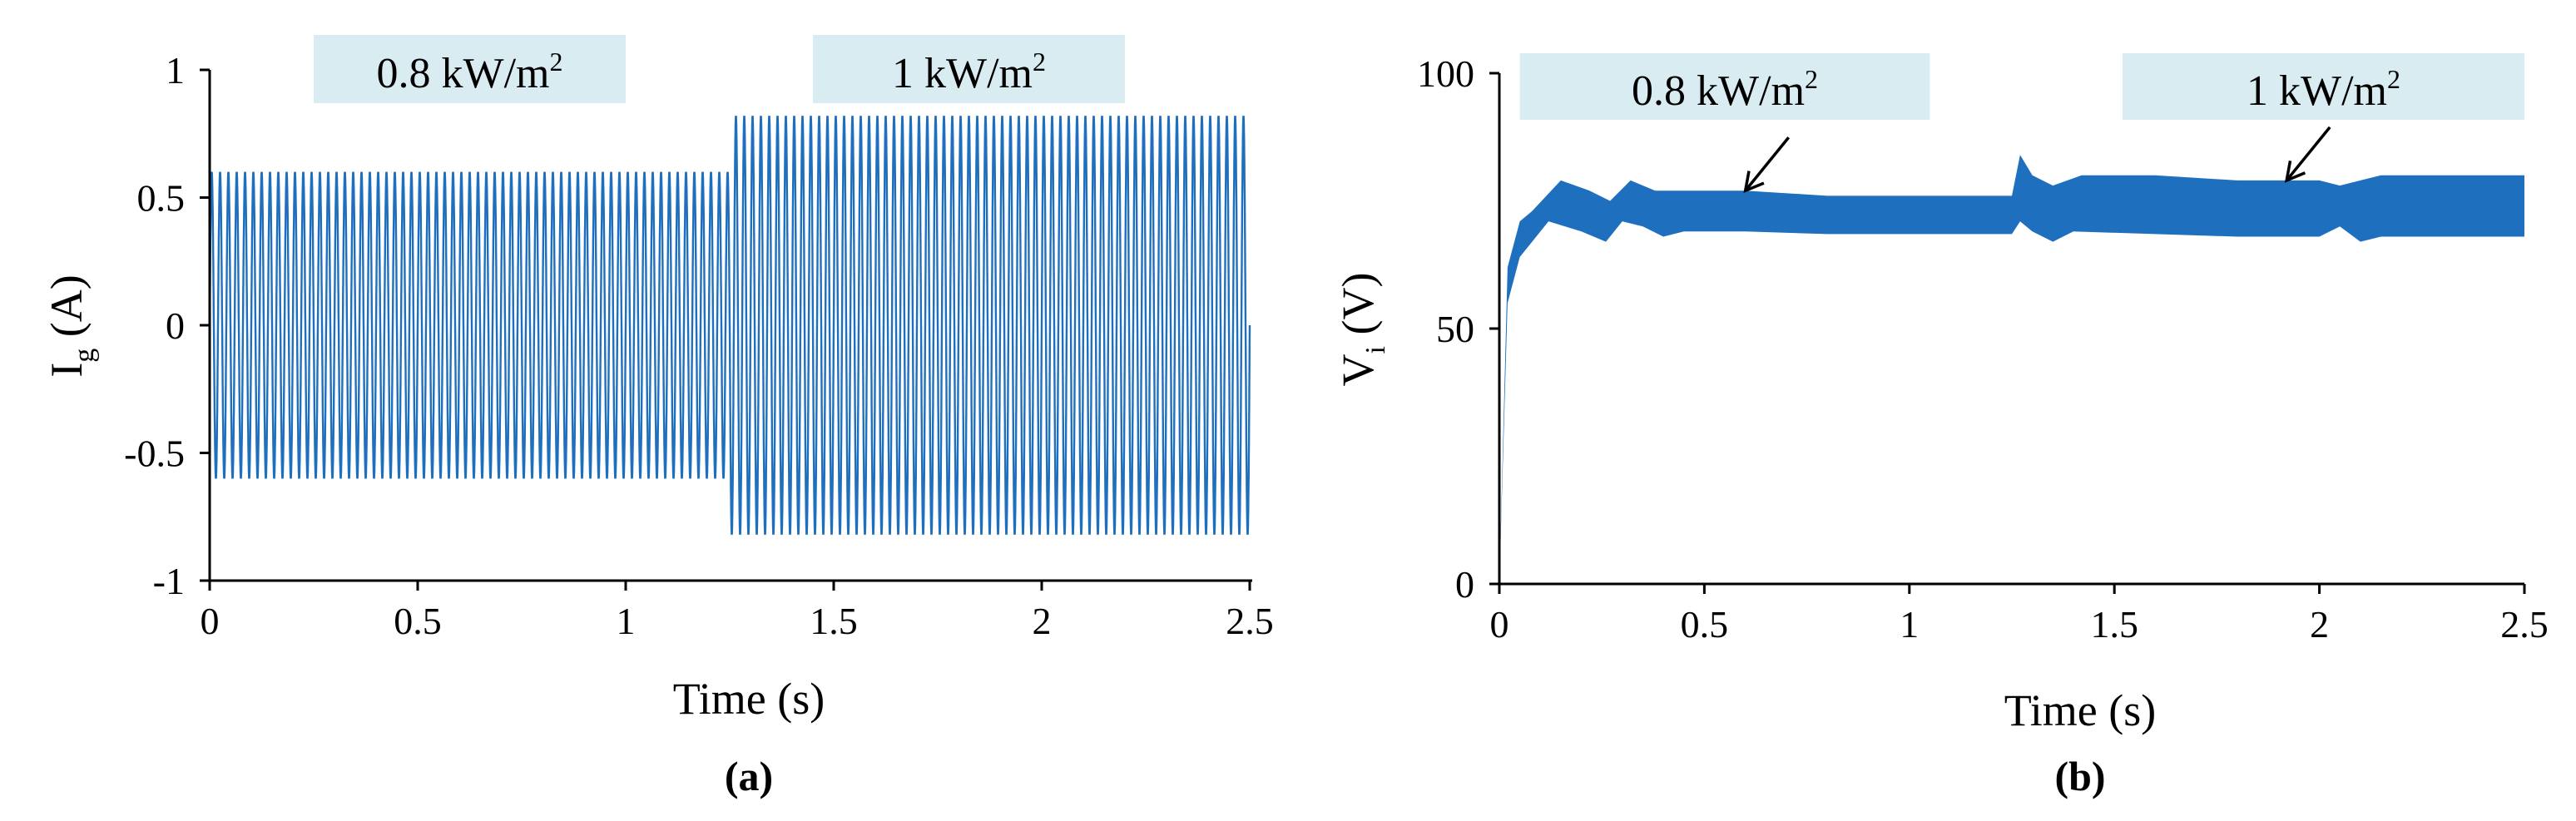  I want to click on y-tick-label: 100, so click(1446, 73).